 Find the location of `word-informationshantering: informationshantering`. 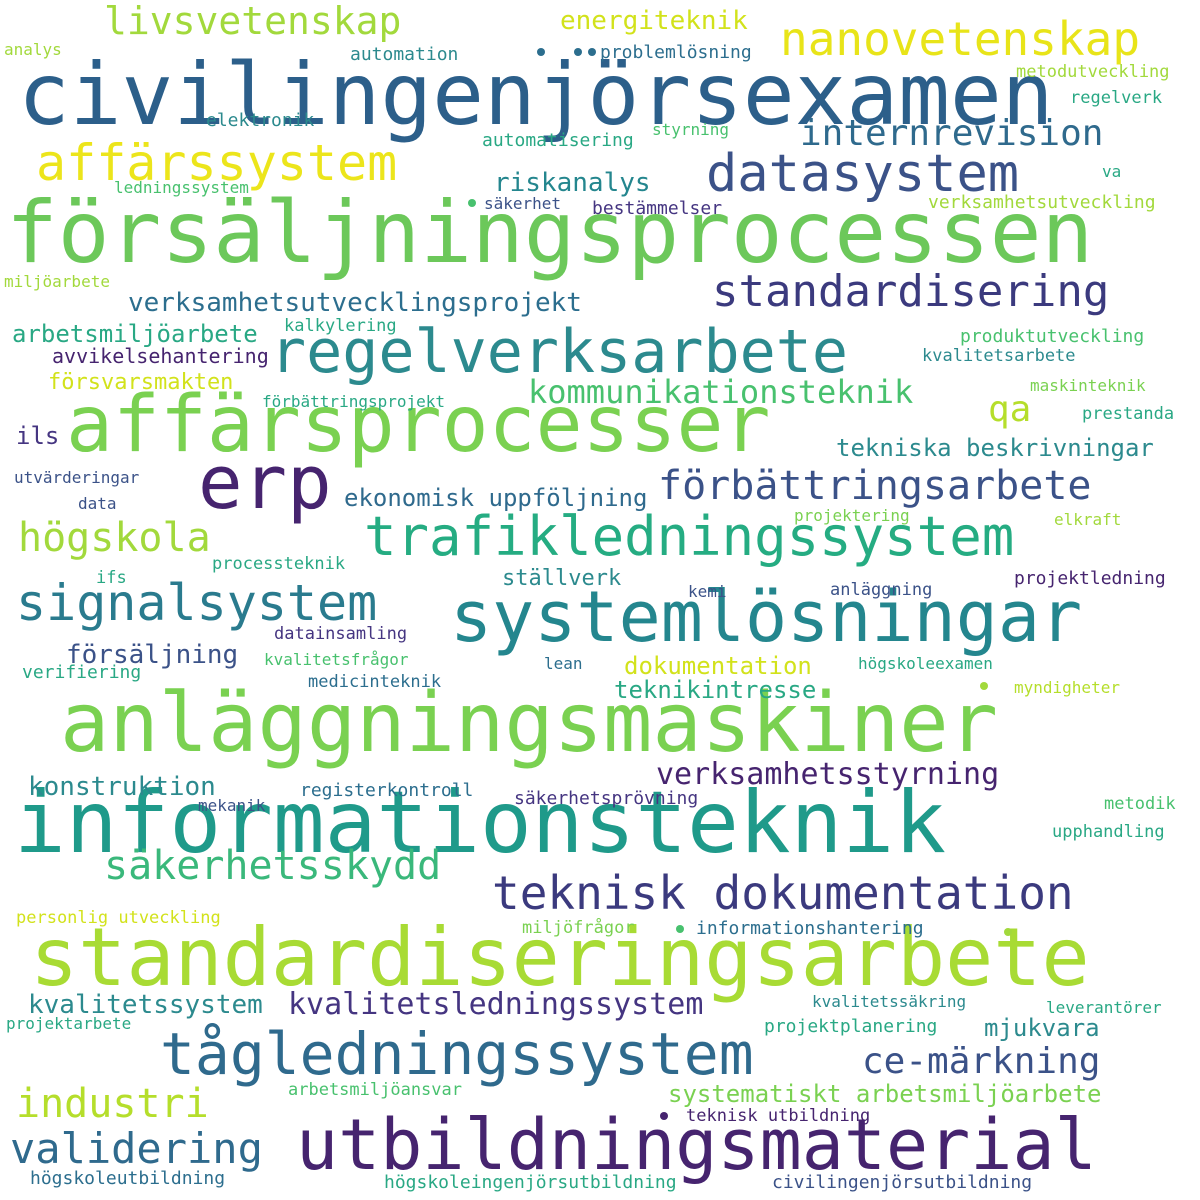

word-informationshantering: informationshantering is located at coordinates (810, 928).